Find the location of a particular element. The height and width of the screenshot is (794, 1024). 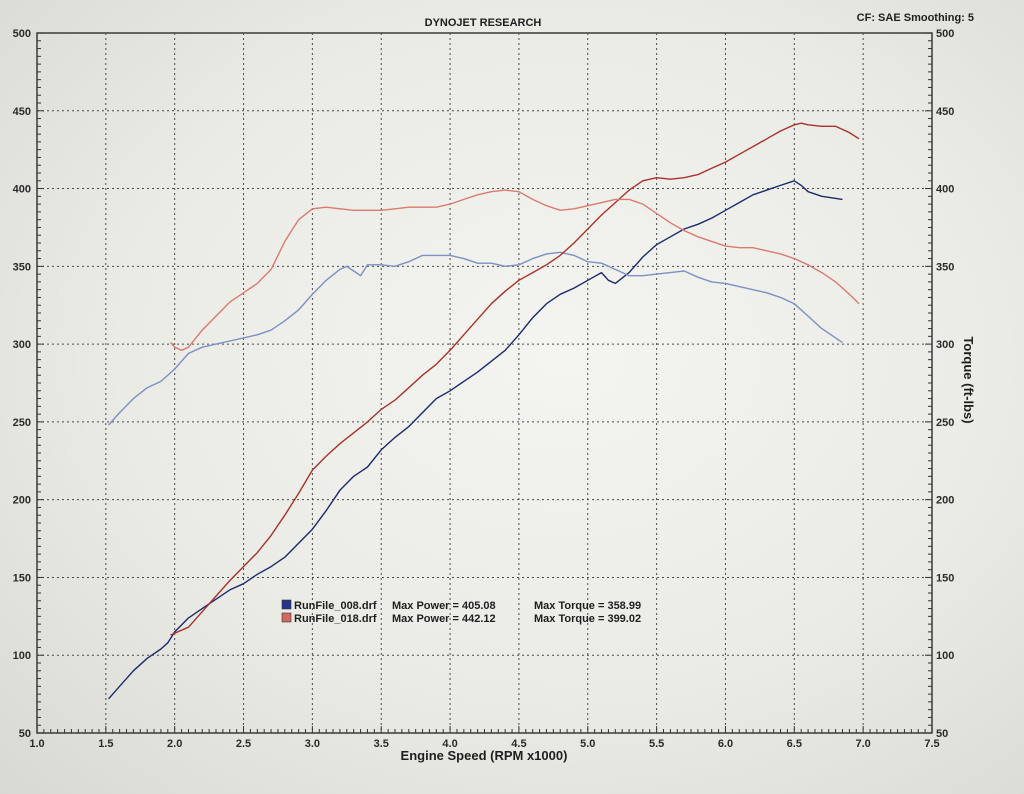

y-left-tick-label: 400 is located at coordinates (22, 190).